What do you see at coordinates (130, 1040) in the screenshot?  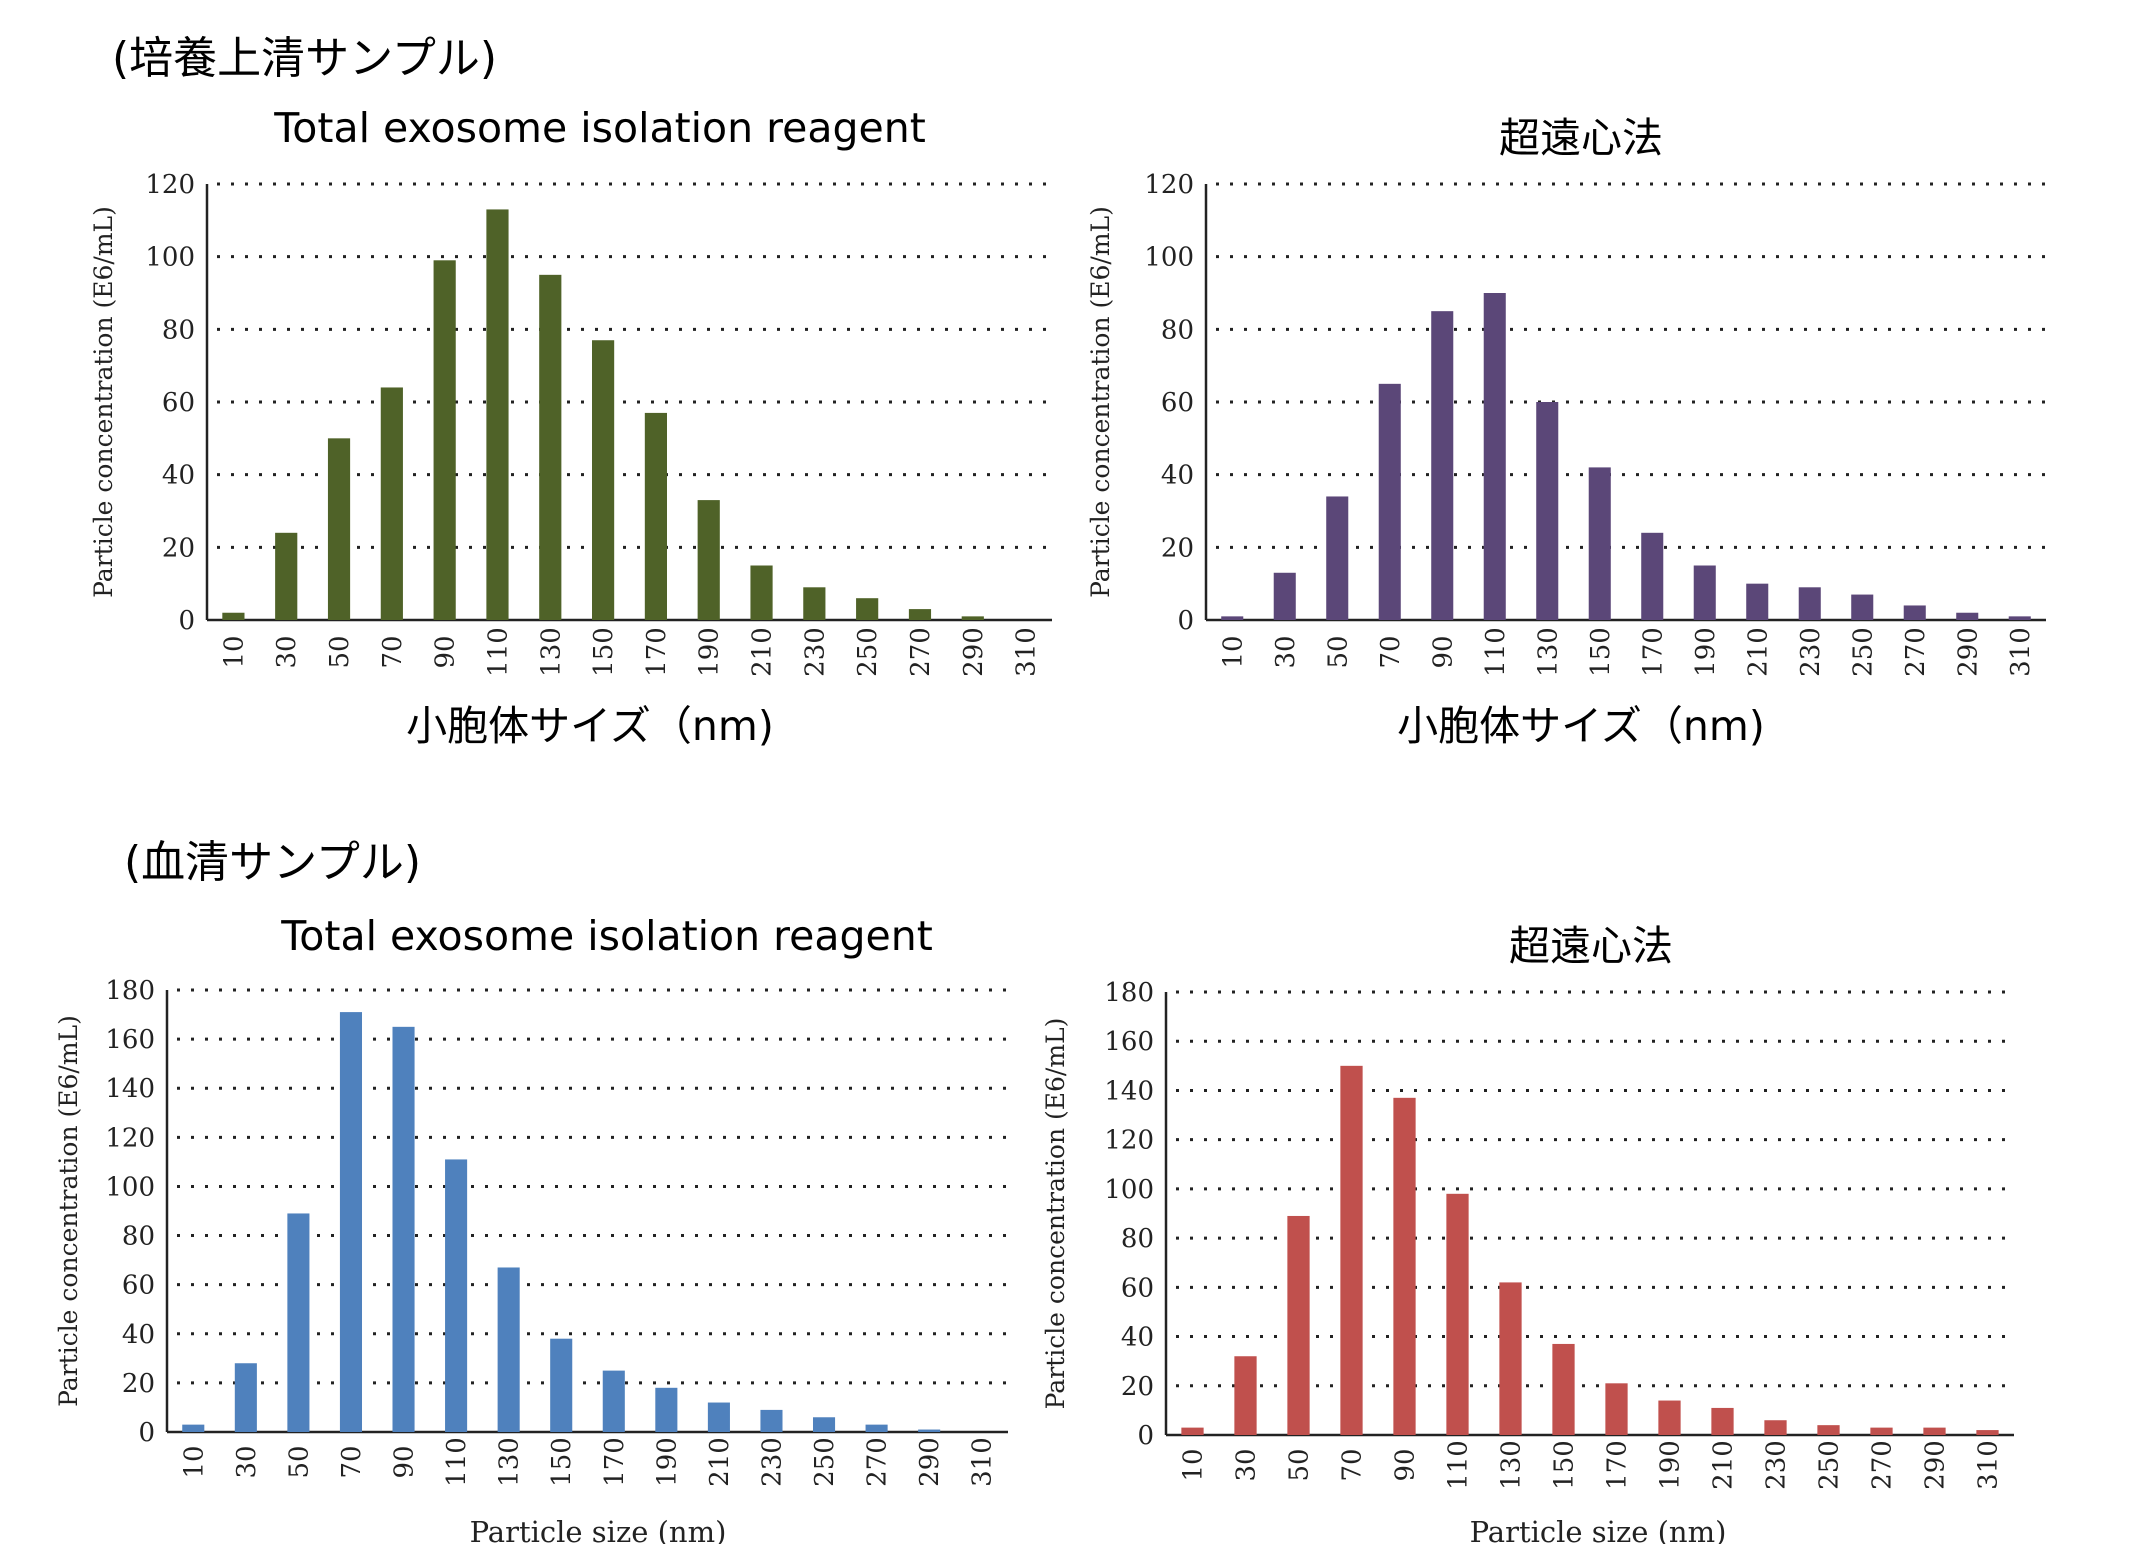 I see `y-tick-label: 160` at bounding box center [130, 1040].